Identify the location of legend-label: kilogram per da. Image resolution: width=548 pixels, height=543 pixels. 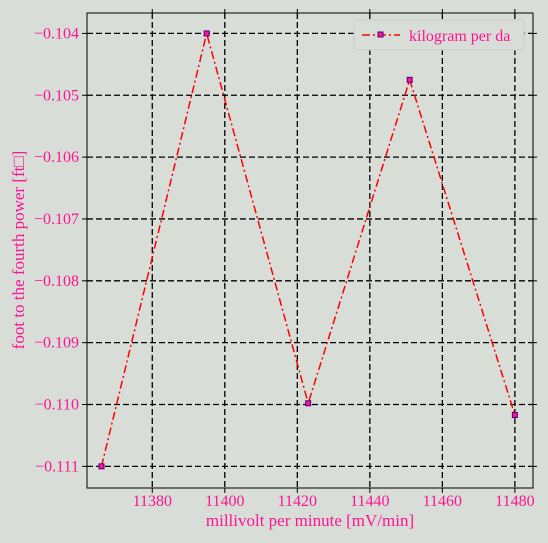
(459, 36).